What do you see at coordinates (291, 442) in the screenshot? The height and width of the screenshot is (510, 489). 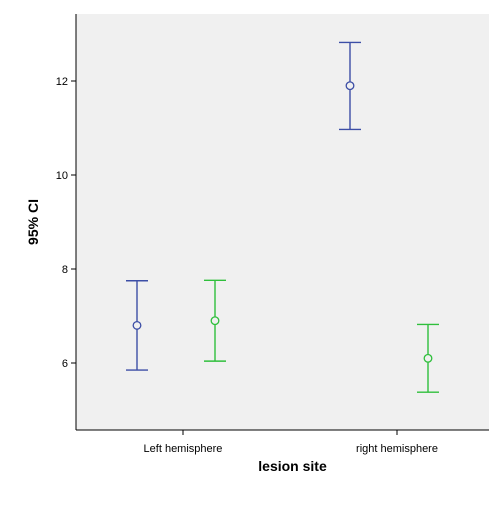 I see `x-ticks: Left hemisphere right hemisphere` at bounding box center [291, 442].